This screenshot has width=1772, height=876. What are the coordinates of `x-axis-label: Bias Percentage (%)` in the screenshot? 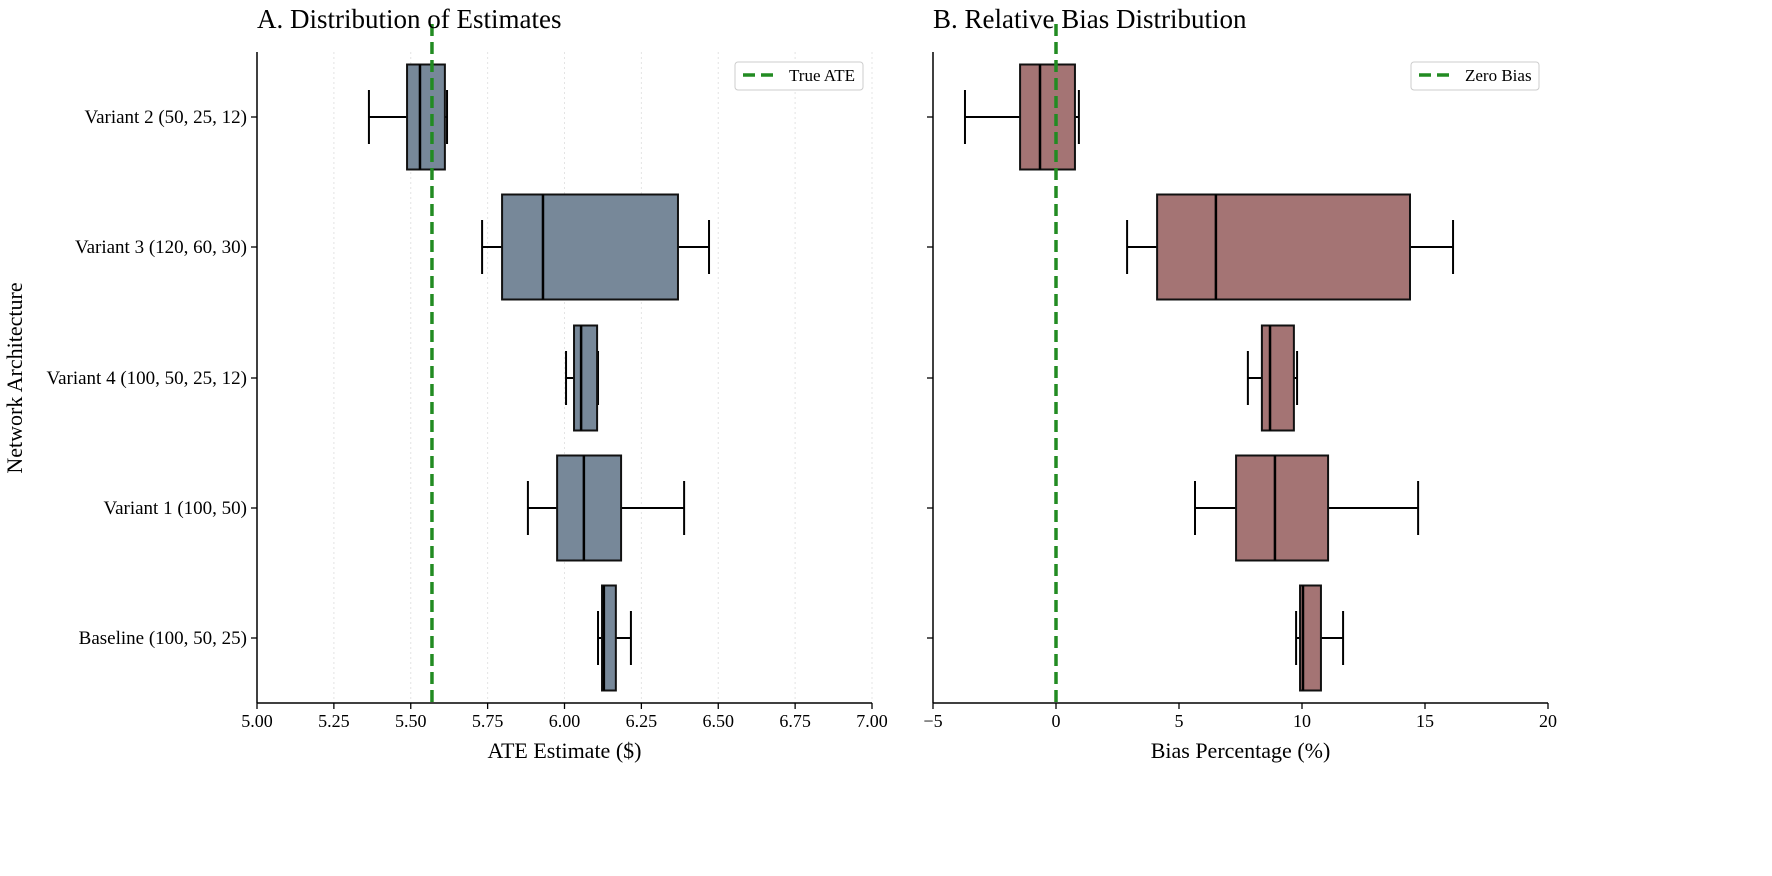 It's located at (1241, 750).